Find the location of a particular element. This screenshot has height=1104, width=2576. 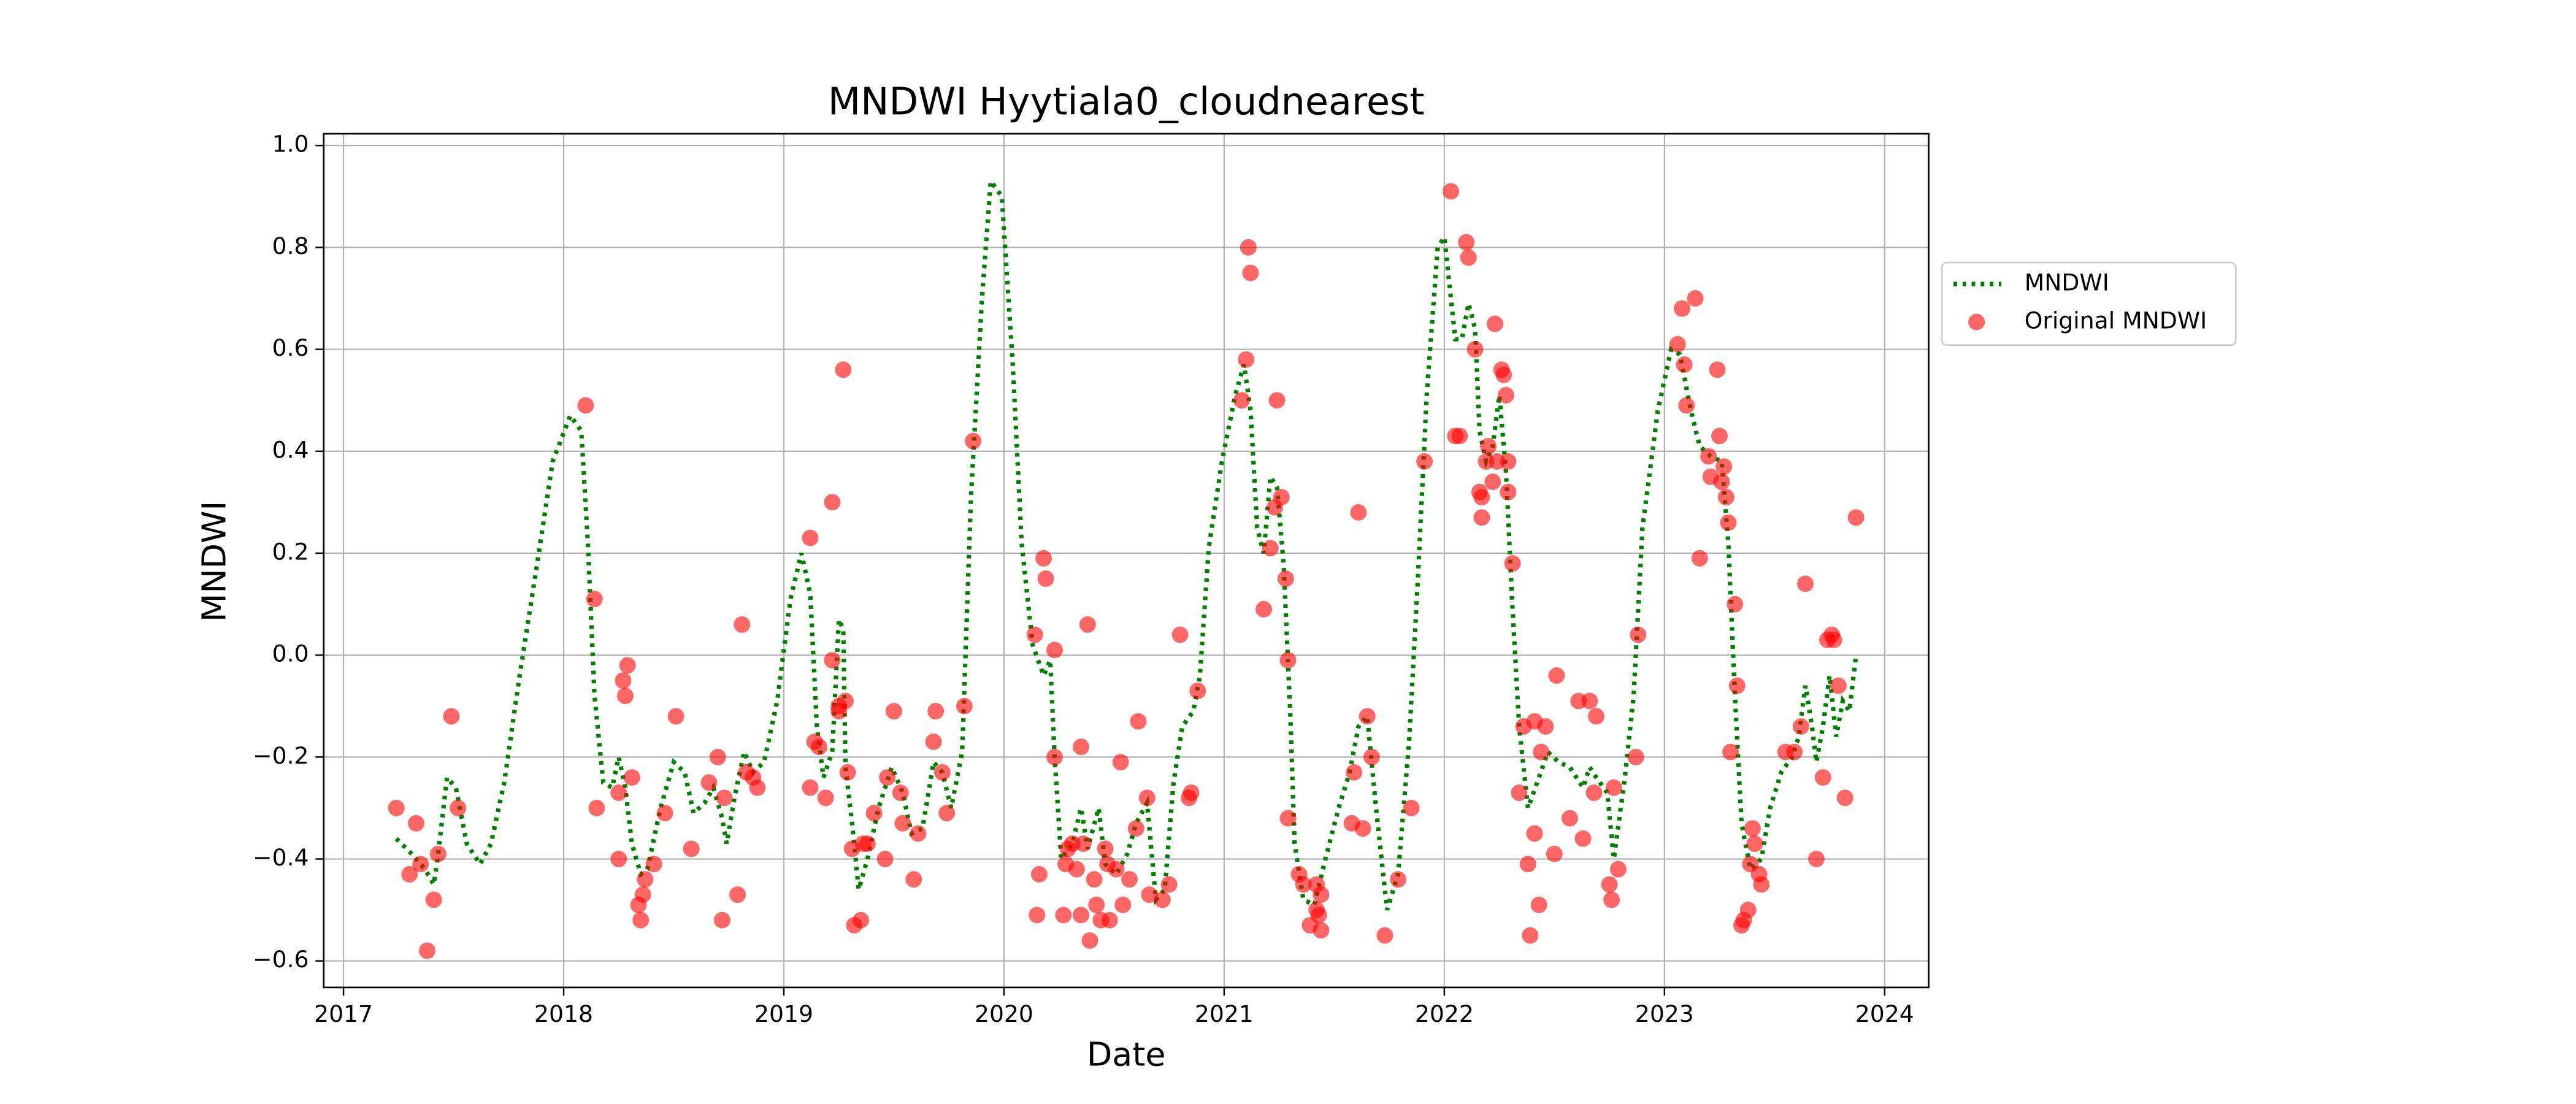

legend-swatch is located at coordinates (1976, 322).